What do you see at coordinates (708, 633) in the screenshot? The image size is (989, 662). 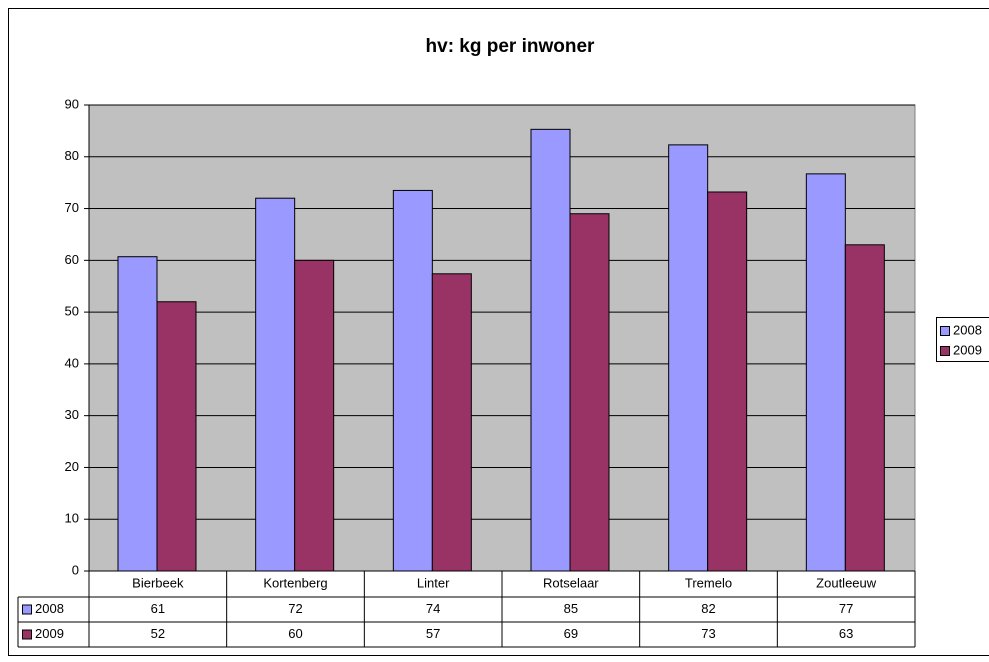 I see `table-value: 73` at bounding box center [708, 633].